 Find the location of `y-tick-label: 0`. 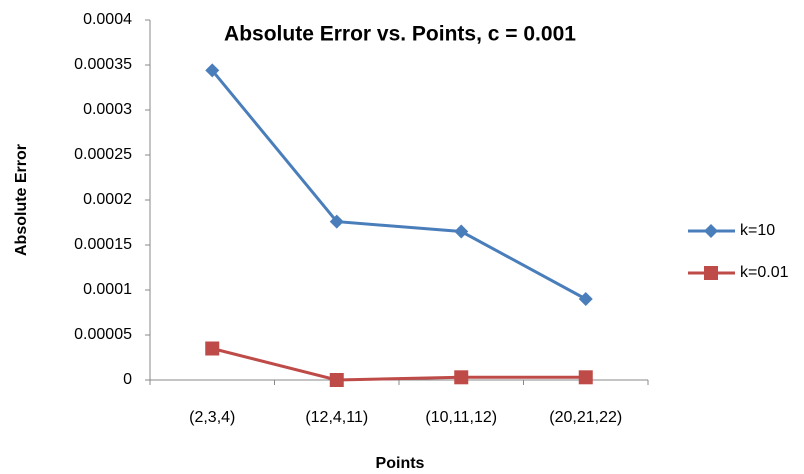

y-tick-label: 0 is located at coordinates (127, 379).